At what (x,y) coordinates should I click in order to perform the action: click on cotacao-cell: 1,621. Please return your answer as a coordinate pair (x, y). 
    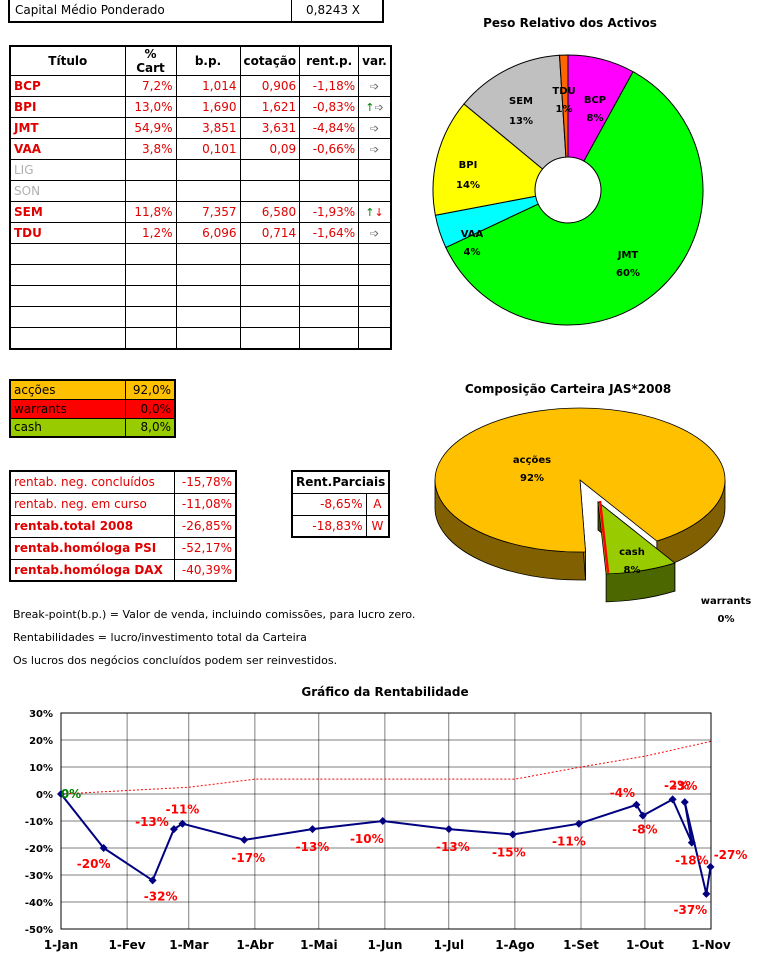
    Looking at the image, I should click on (270, 107).